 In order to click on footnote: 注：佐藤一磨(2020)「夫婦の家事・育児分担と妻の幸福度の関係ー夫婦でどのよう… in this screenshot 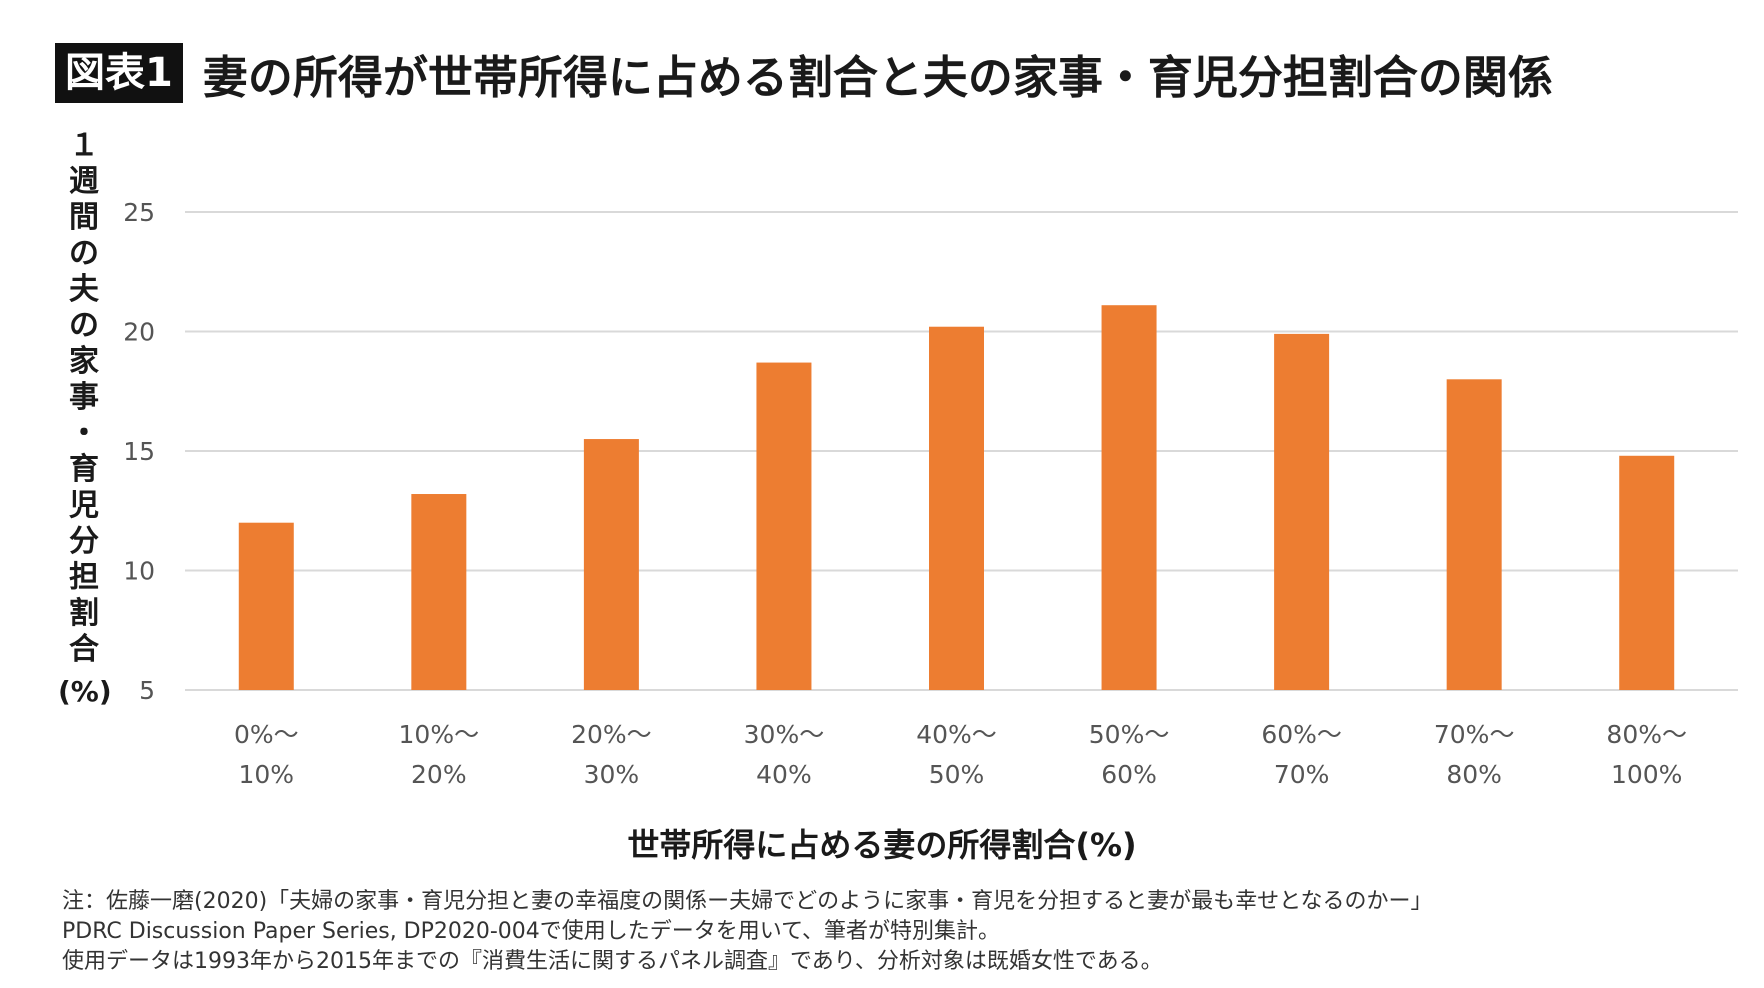, I will do `click(747, 932)`.